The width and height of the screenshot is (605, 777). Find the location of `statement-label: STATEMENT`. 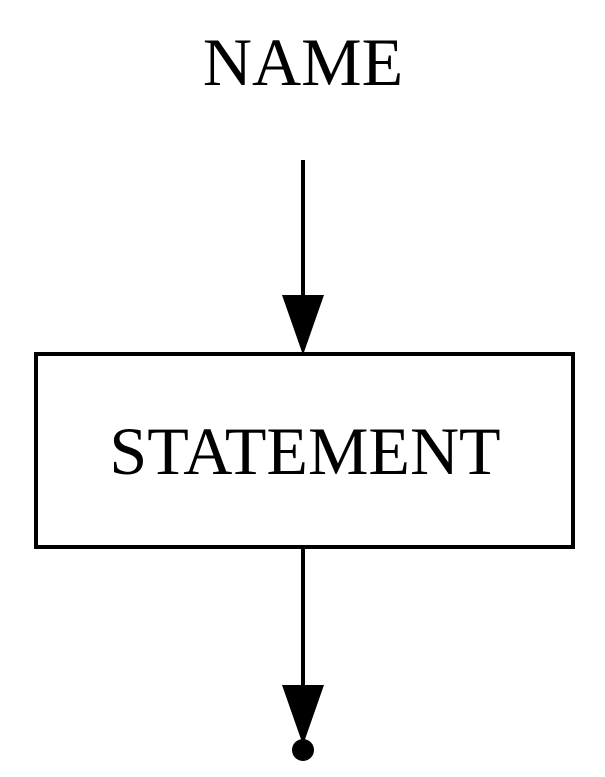

statement-label: STATEMENT is located at coordinates (304, 451).